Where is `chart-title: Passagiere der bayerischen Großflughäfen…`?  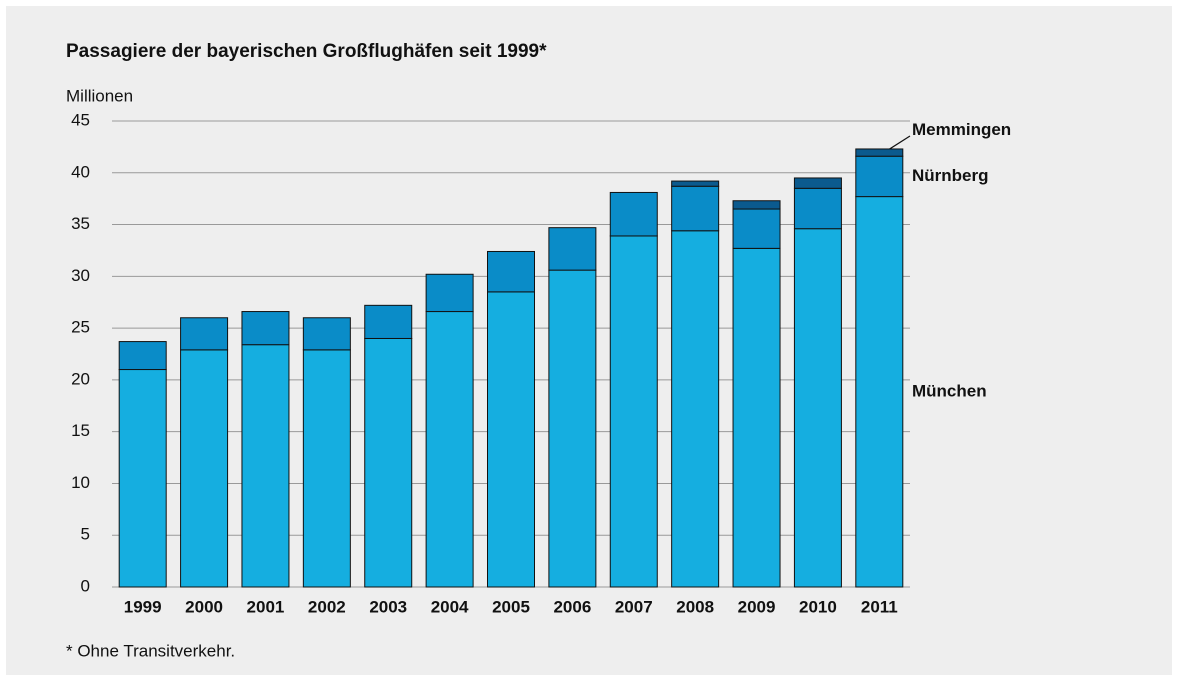 chart-title: Passagiere der bayerischen Großflughäfen… is located at coordinates (306, 51).